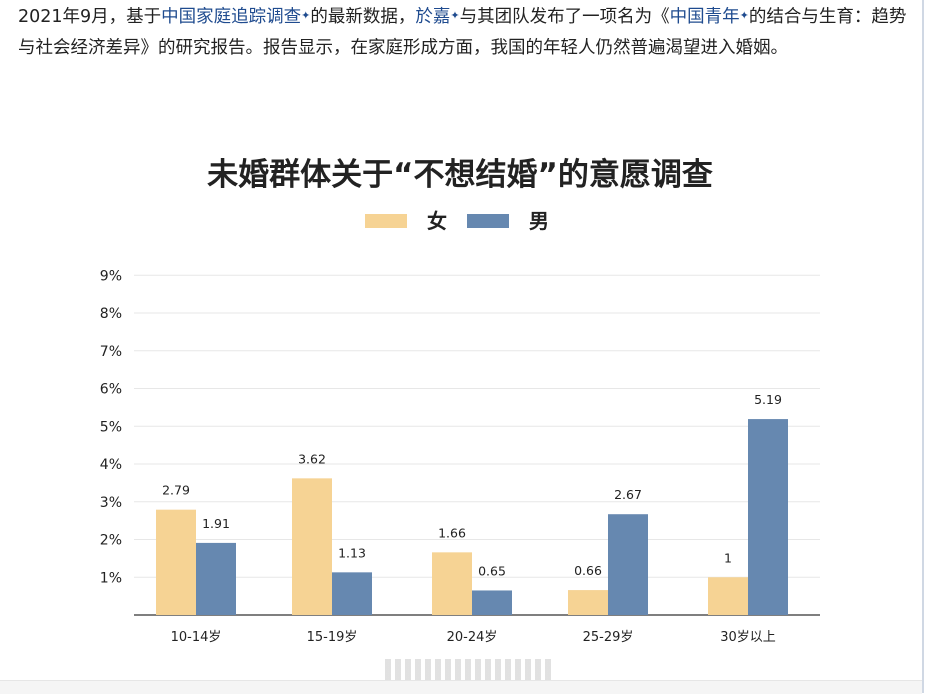 This screenshot has width=940, height=694. Describe the element at coordinates (111, 541) in the screenshot. I see `y-tick-label: 2%` at that location.